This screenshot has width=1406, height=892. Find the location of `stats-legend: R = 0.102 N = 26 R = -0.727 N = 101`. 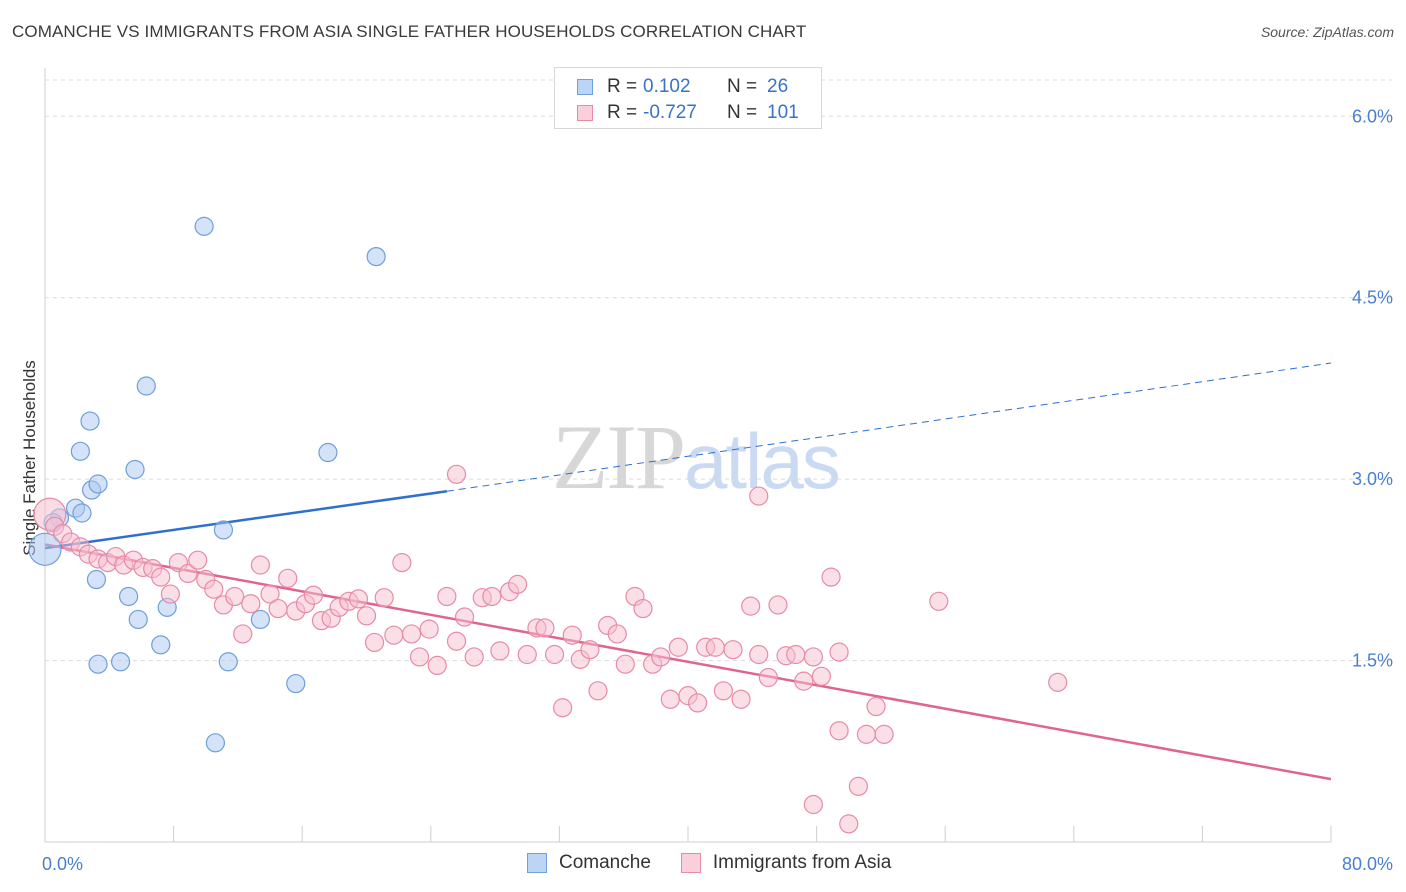

stats-legend: R = 0.102 N = 26 R = -0.727 N = 101 is located at coordinates (688, 98).